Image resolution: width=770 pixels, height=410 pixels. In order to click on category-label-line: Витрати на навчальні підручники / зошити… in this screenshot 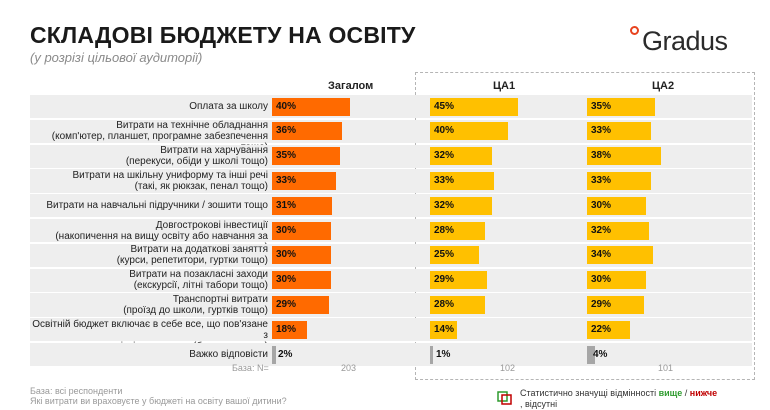, I will do `click(157, 206)`.